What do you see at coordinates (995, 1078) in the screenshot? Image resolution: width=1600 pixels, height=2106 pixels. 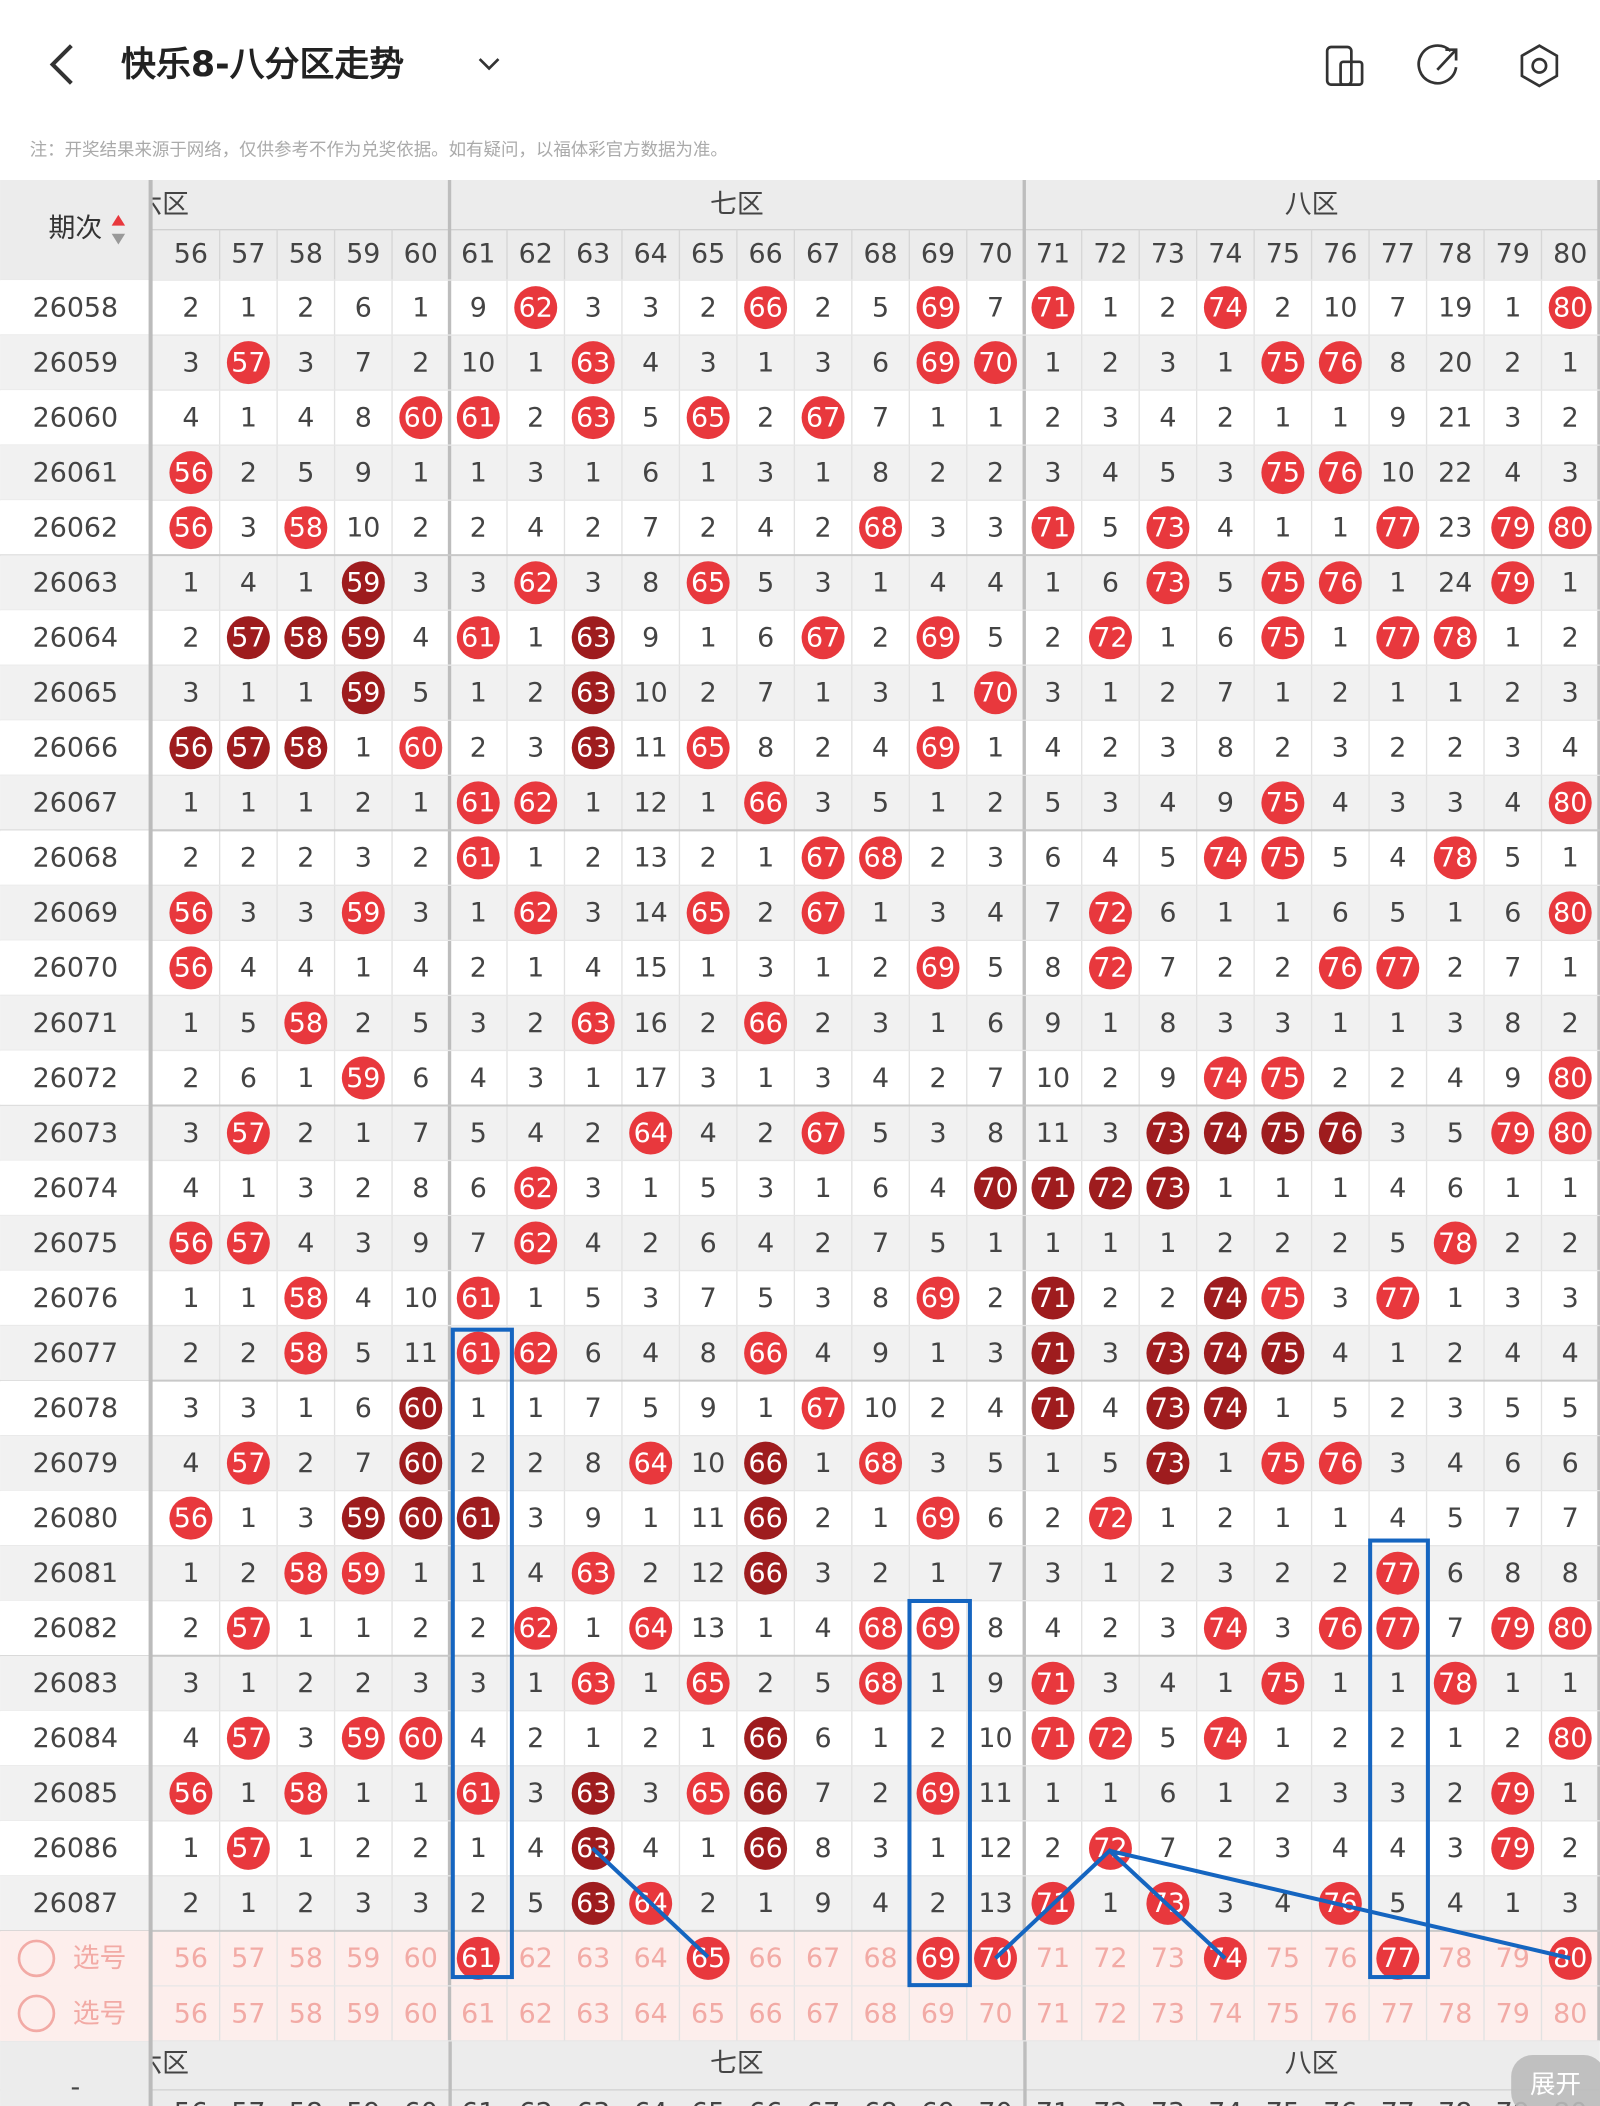 I see `miss-count: 7` at bounding box center [995, 1078].